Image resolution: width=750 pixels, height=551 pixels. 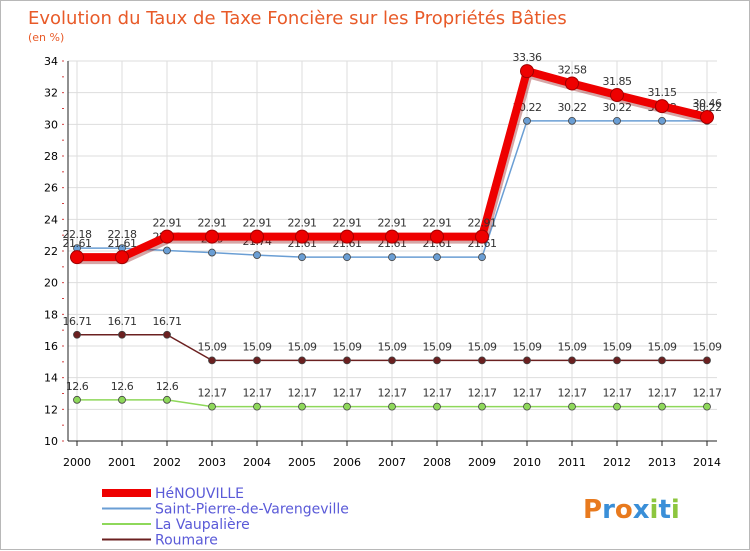 I want to click on brand-letter: P, so click(x=592, y=510).